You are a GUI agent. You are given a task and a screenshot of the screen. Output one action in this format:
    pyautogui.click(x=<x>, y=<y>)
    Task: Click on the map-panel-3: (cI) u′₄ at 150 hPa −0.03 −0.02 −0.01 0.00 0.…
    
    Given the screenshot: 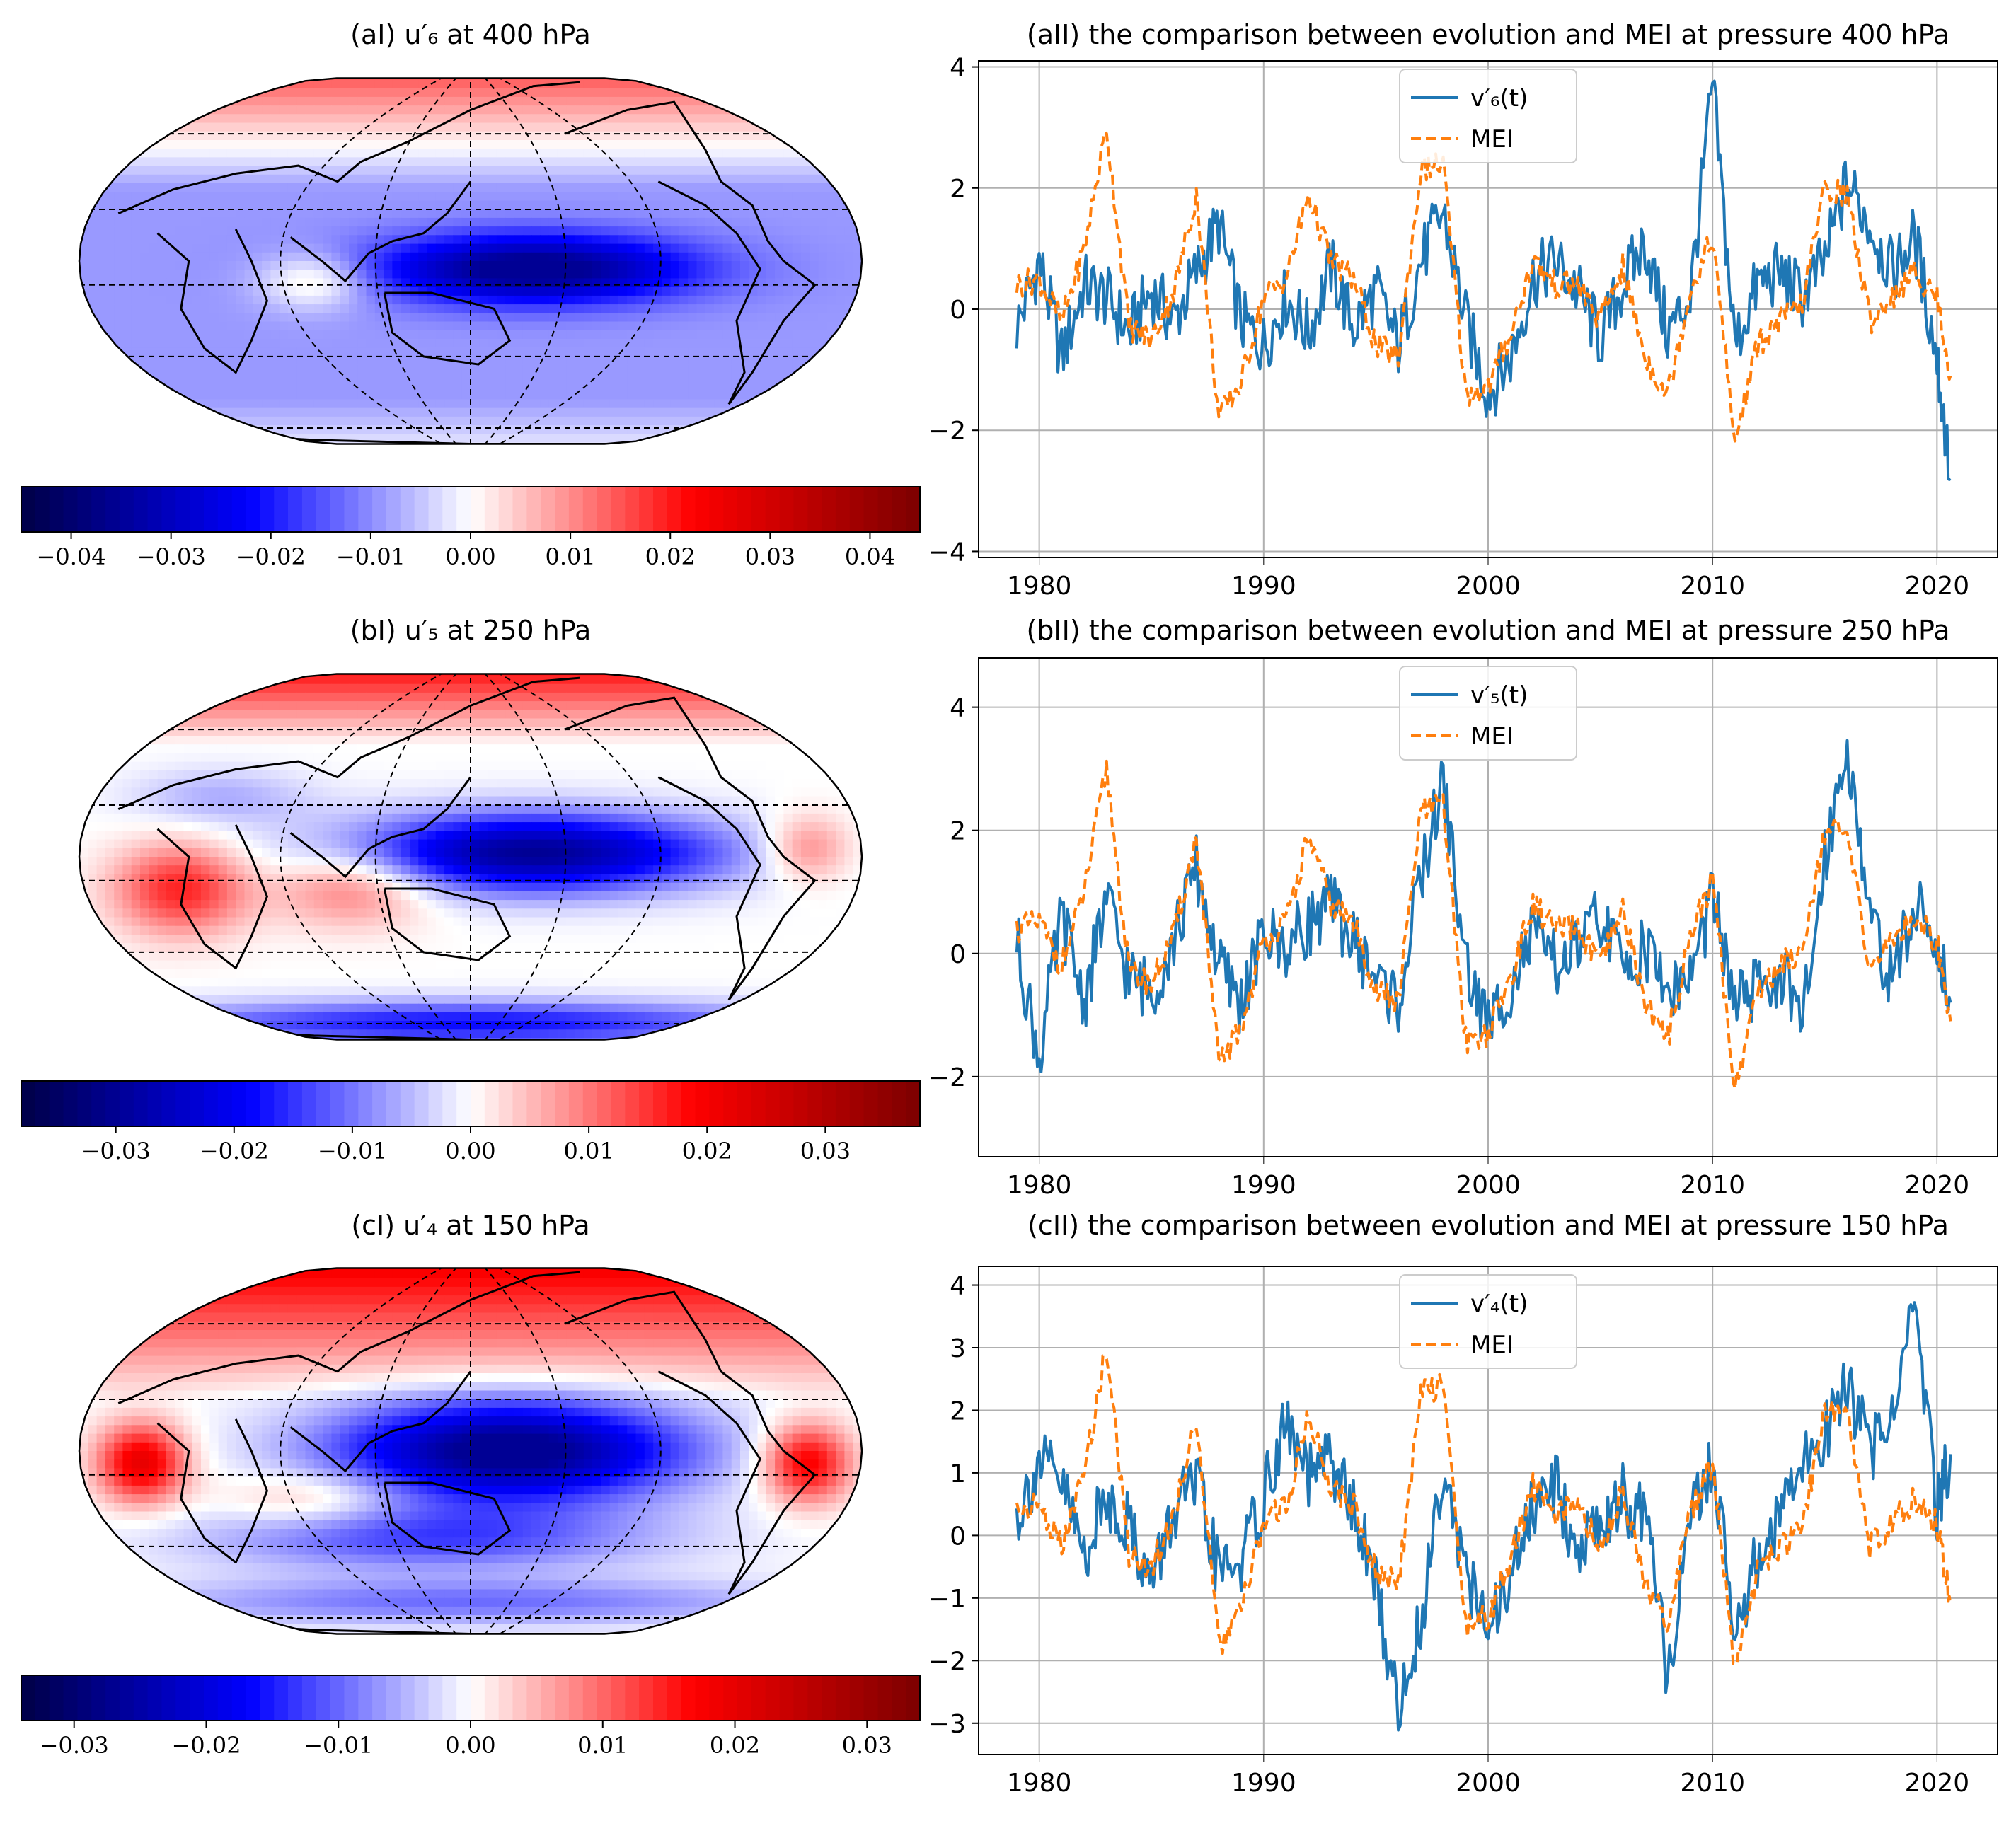 What is the action you would take?
    pyautogui.click(x=471, y=1484)
    